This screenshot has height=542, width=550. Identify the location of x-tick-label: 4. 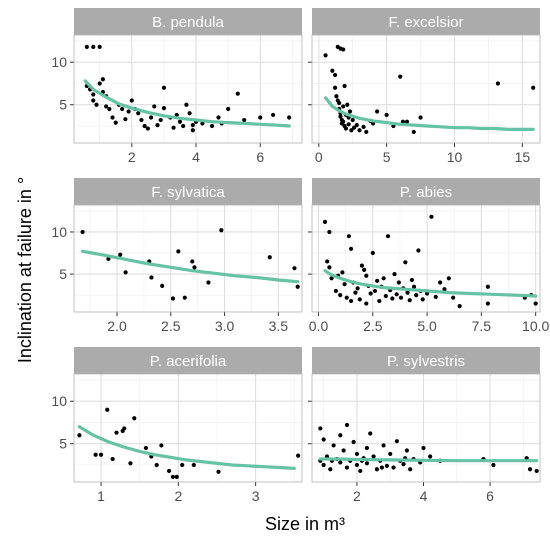
(196, 157).